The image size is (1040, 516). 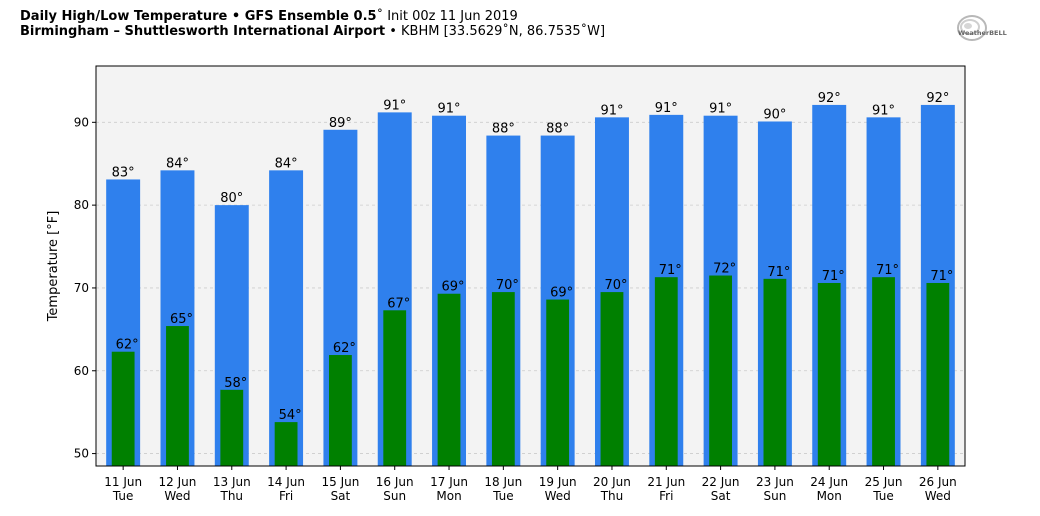 What do you see at coordinates (778, 272) in the screenshot?
I see `low-label-12: 71°` at bounding box center [778, 272].